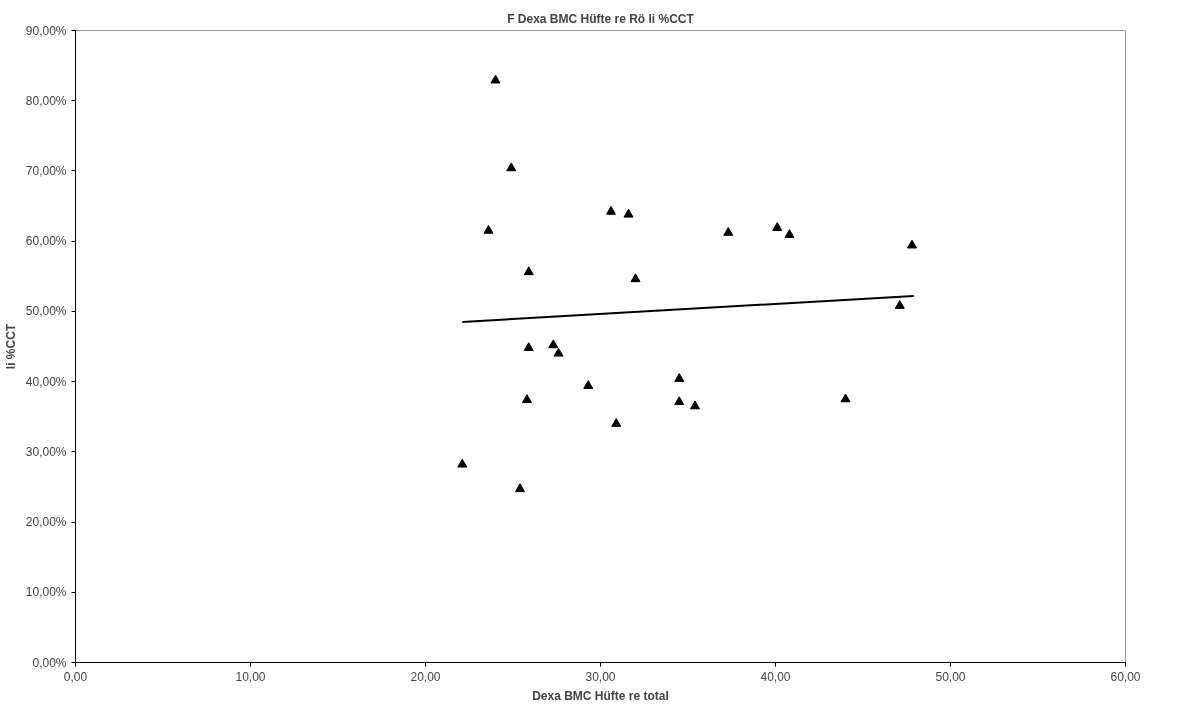 This screenshot has height=713, width=1181. I want to click on x-tick-label: 40,00, so click(775, 676).